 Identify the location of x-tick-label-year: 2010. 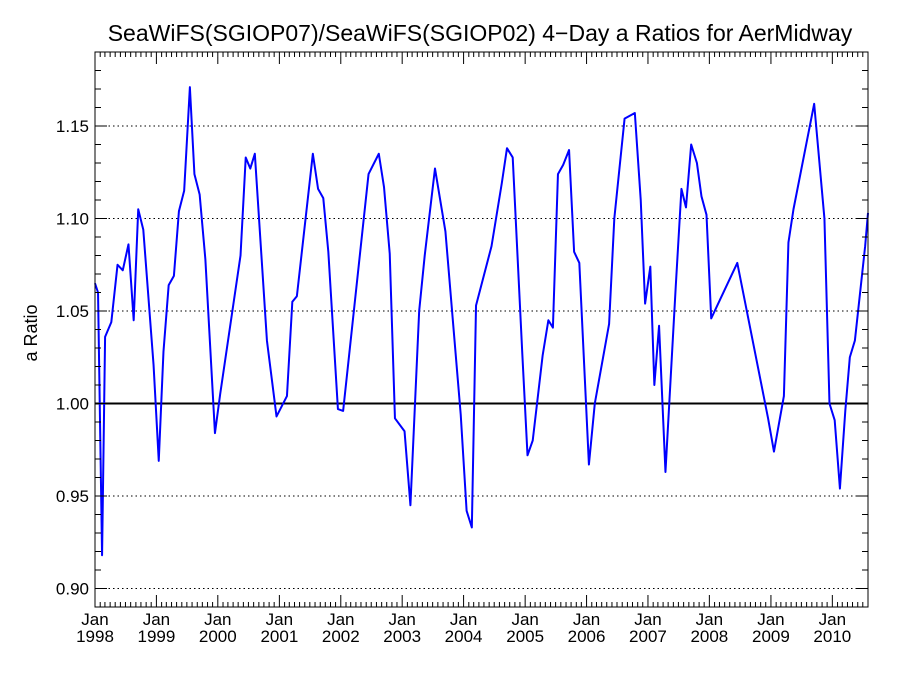
(832, 636).